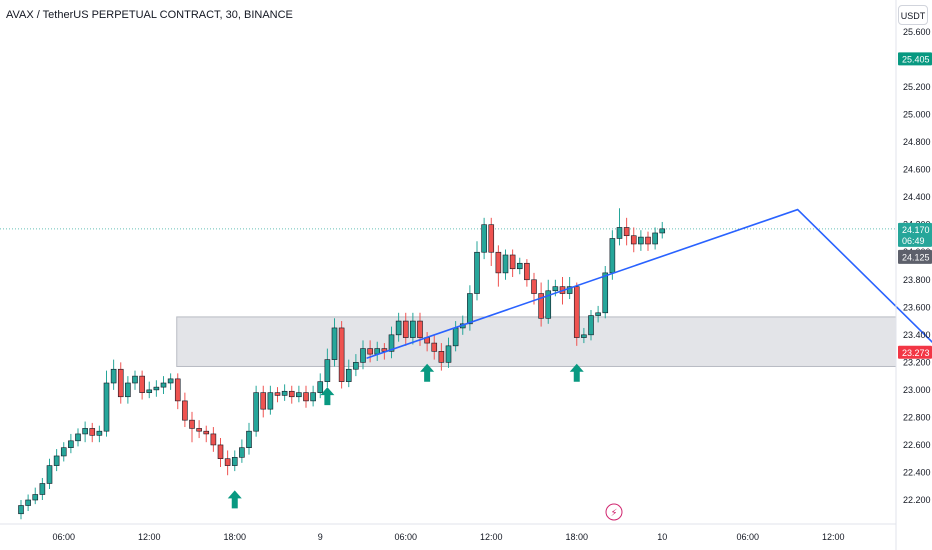 This screenshot has height=550, width=932. Describe the element at coordinates (917, 390) in the screenshot. I see `price-tick-label: 23.000` at that location.